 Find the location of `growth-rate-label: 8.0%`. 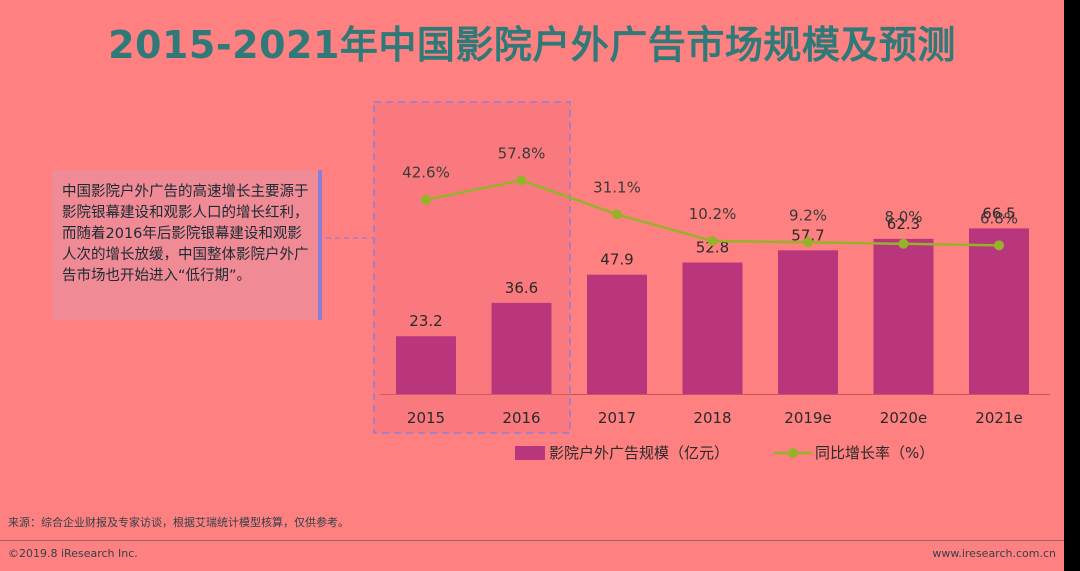

growth-rate-label: 8.0% is located at coordinates (903, 217).